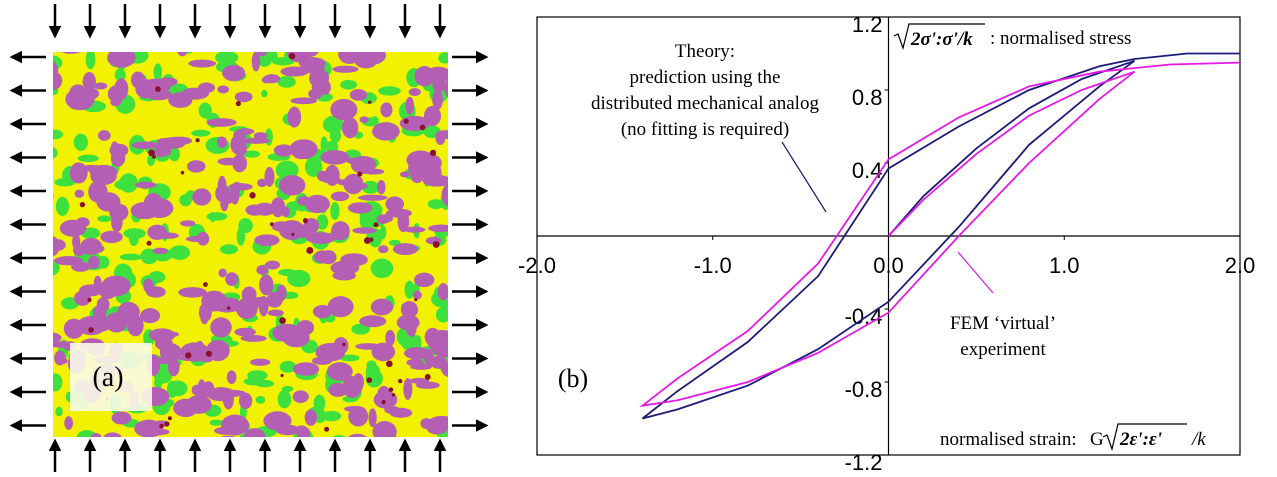 This screenshot has height=477, width=1277. I want to click on x-label-k: /k, so click(1198, 439).